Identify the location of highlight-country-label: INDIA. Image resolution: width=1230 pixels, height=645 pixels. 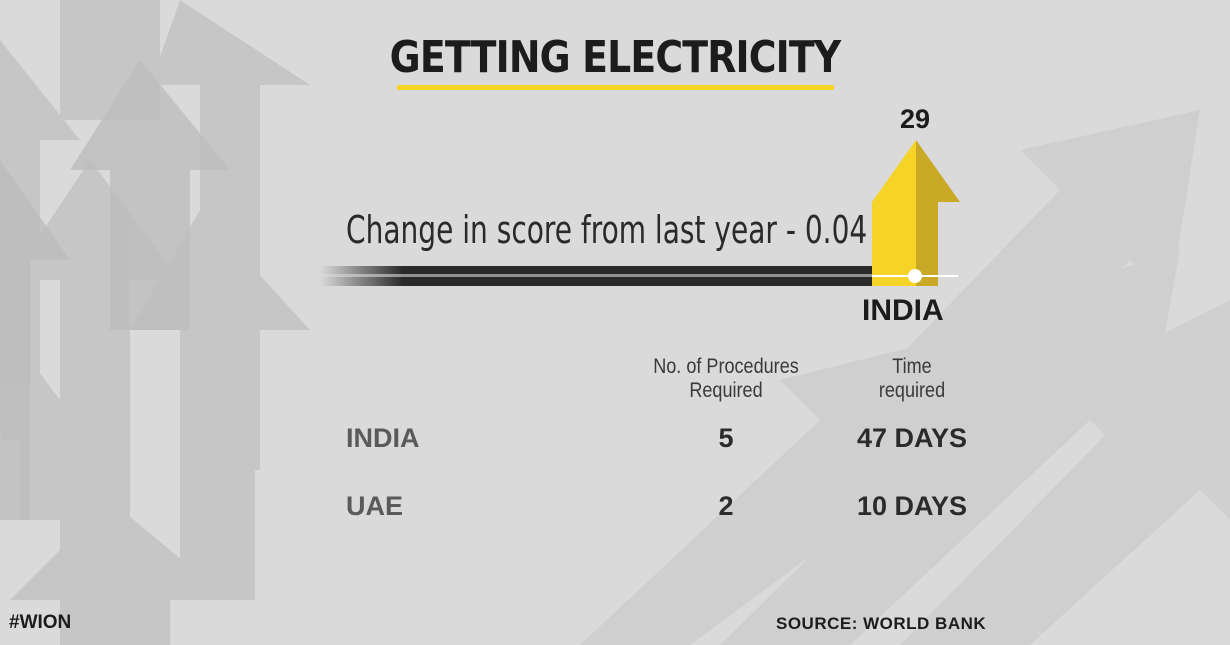
(903, 310).